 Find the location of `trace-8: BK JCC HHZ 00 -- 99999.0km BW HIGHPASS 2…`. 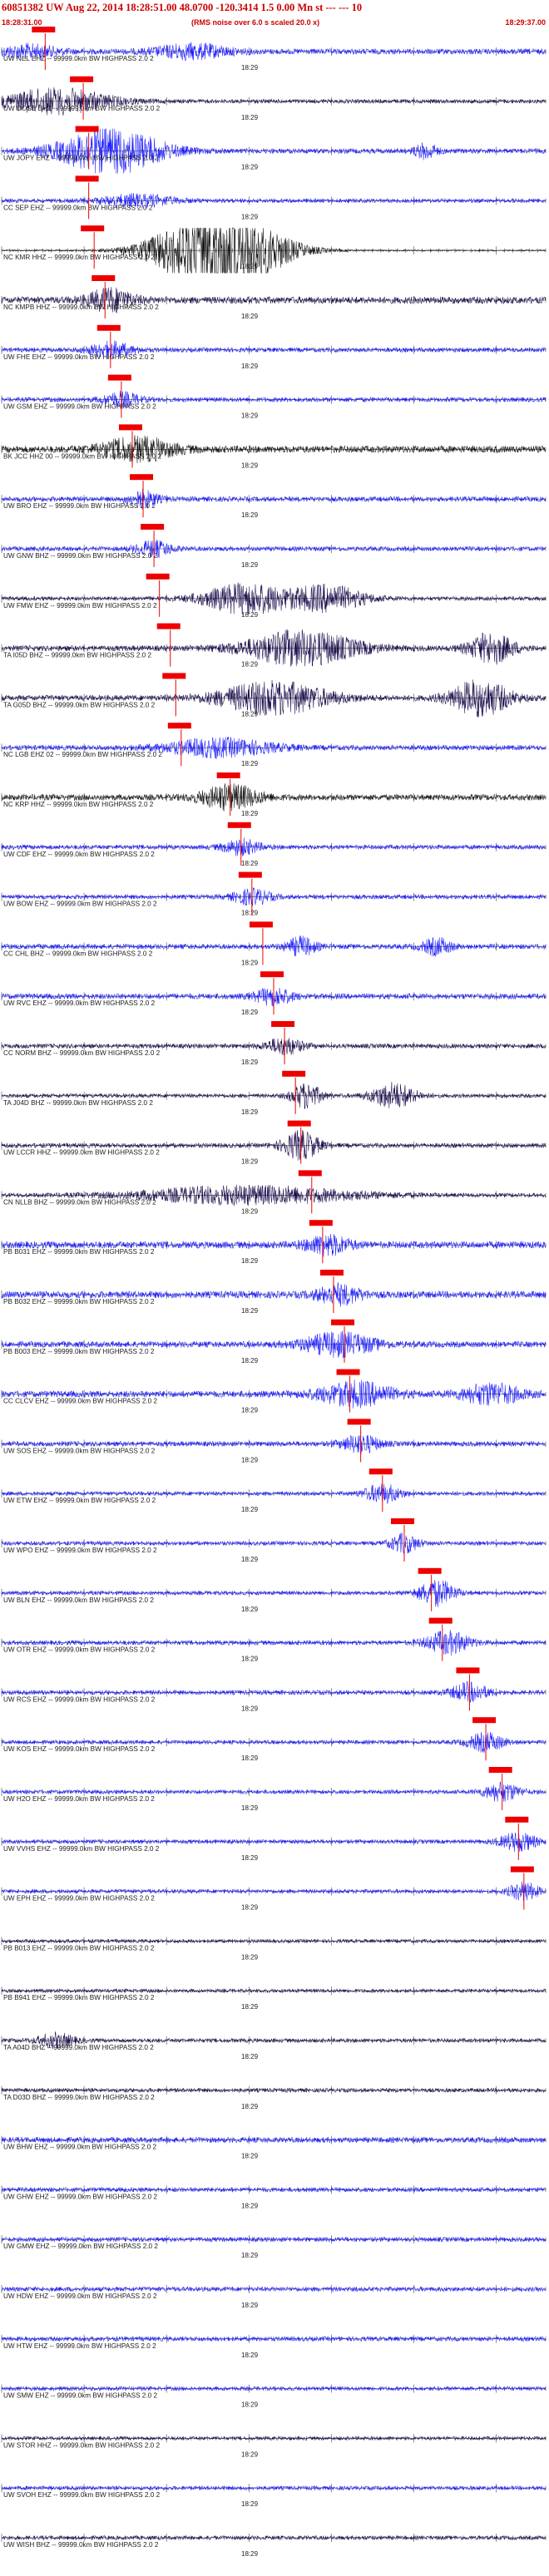

trace-8: BK JCC HHZ 00 -- 99999.0km BW HIGHPASS 2… is located at coordinates (274, 446).